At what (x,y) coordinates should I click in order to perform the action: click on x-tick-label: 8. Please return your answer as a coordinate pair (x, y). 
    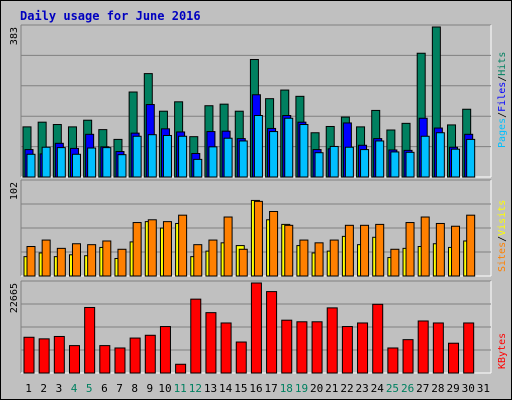
    Looking at the image, I should click on (134, 388).